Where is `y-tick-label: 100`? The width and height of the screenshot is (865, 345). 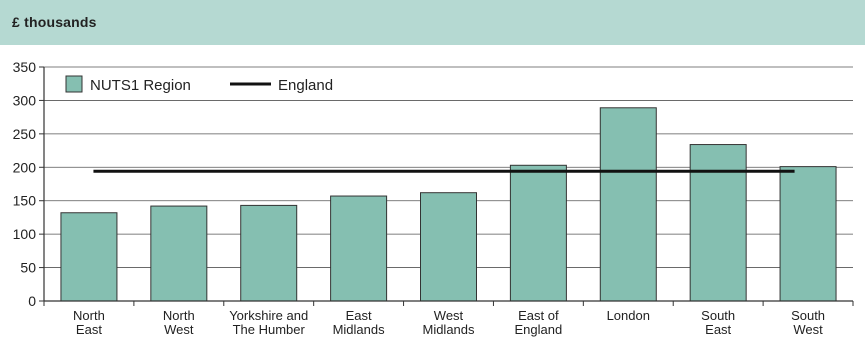 y-tick-label: 100 is located at coordinates (25, 234).